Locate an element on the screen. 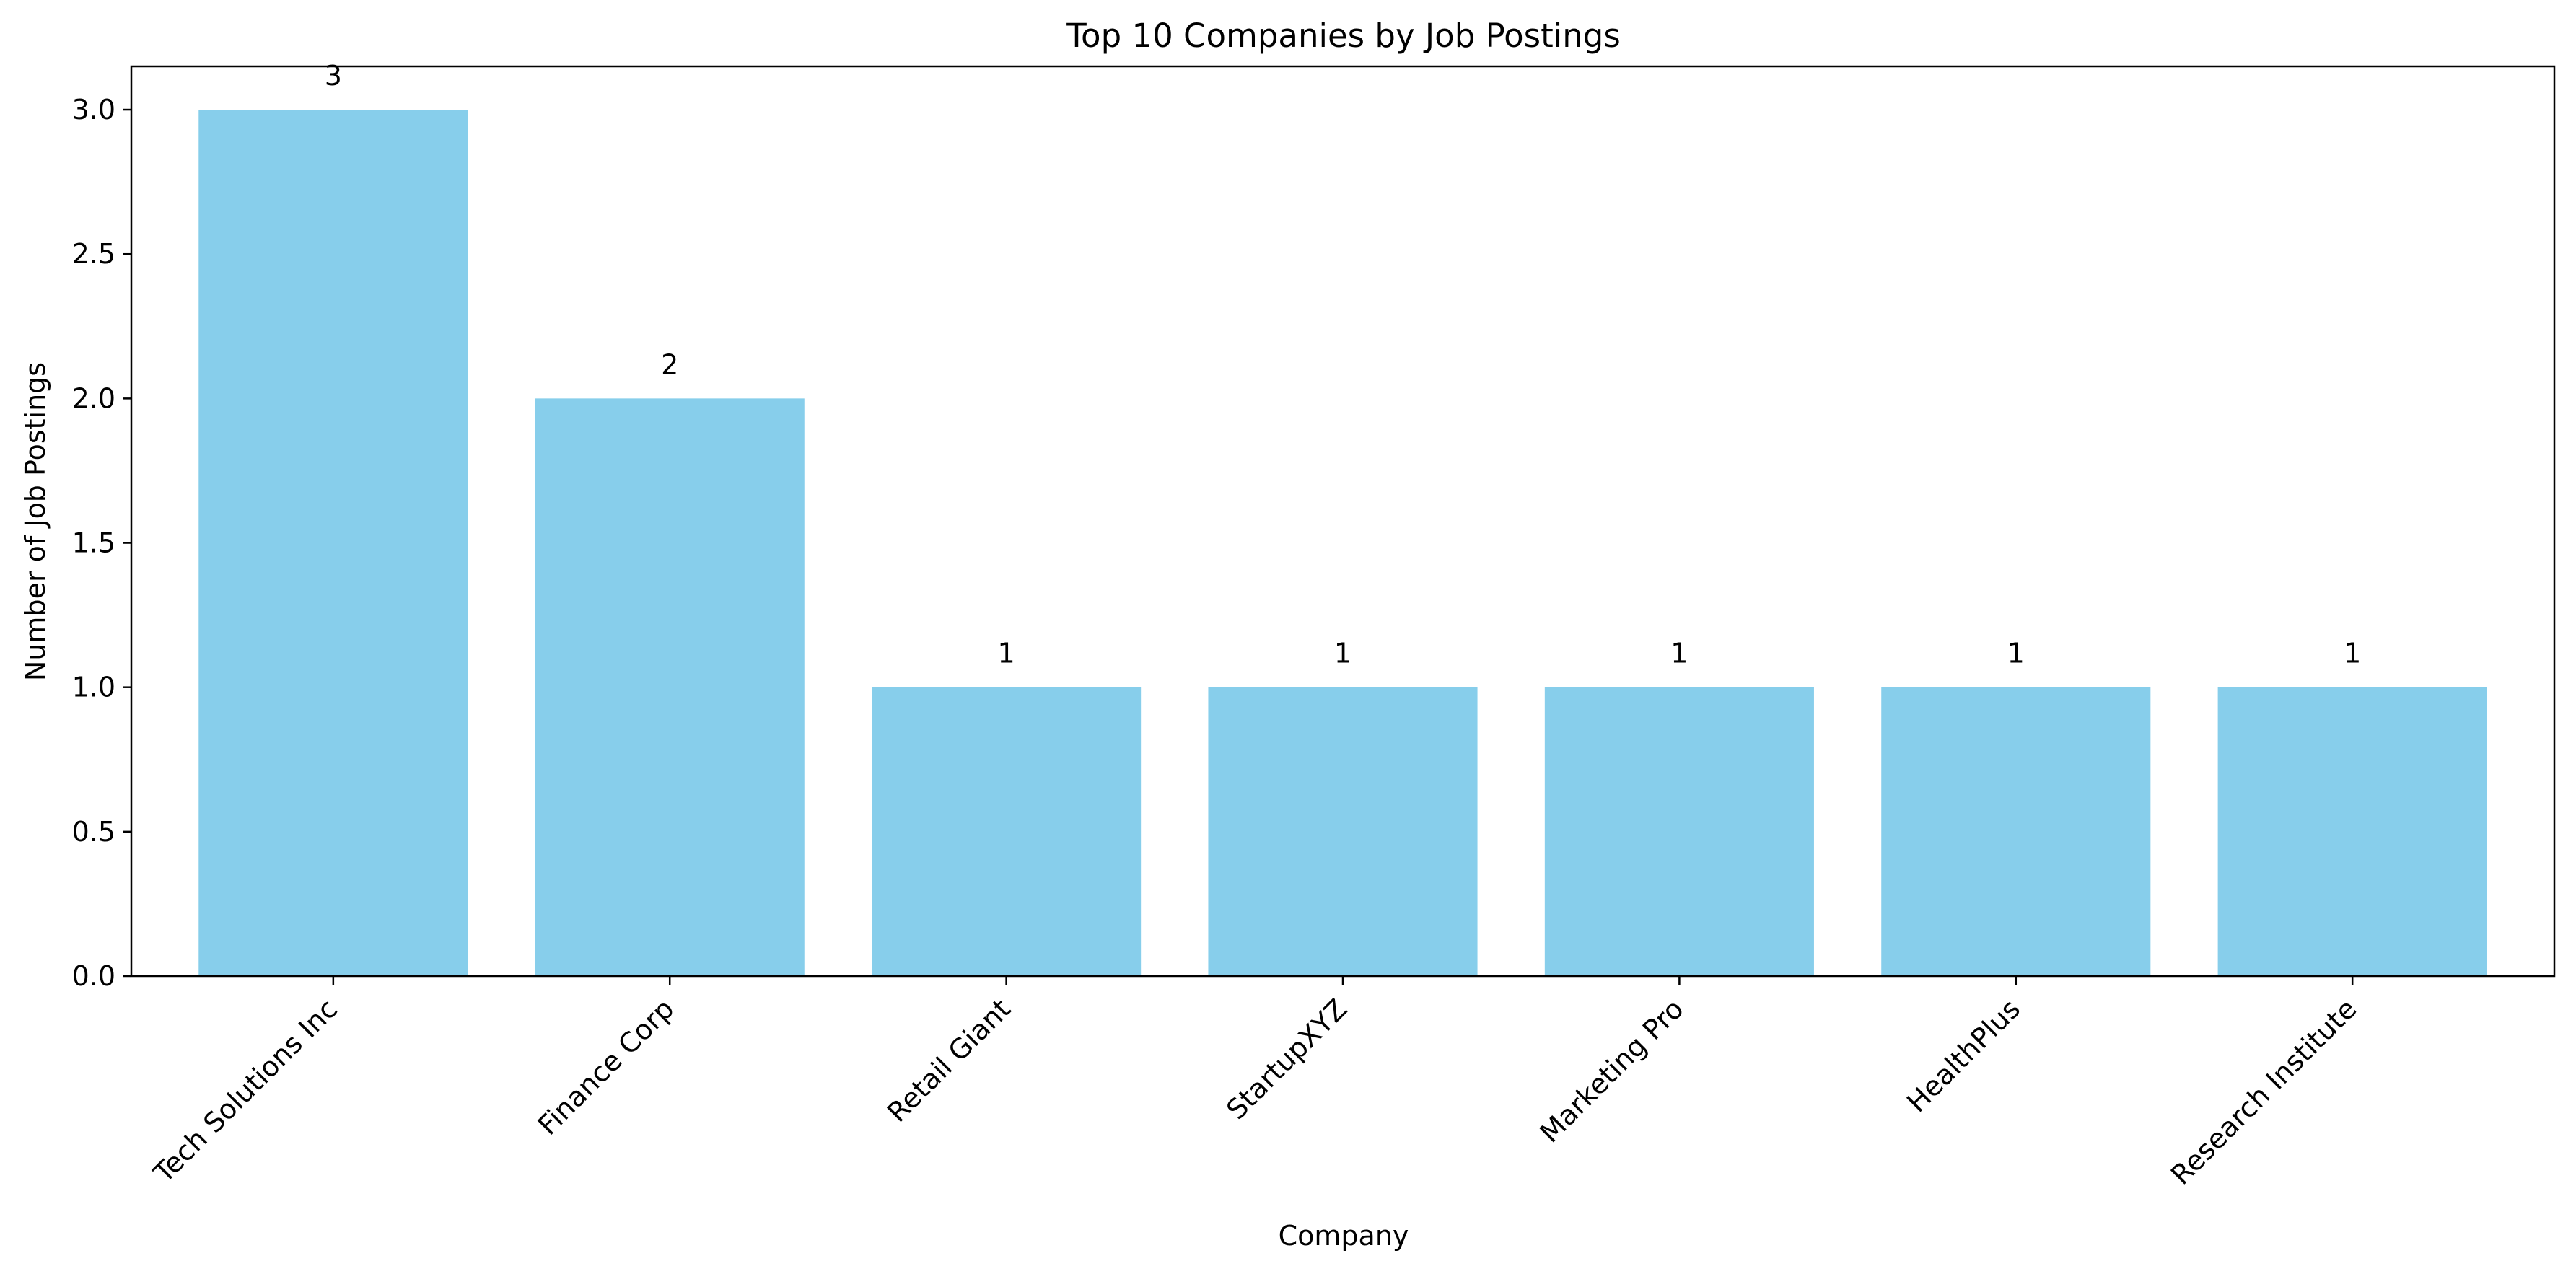 The image size is (2576, 1274). bar-value-label: 3 is located at coordinates (333, 76).